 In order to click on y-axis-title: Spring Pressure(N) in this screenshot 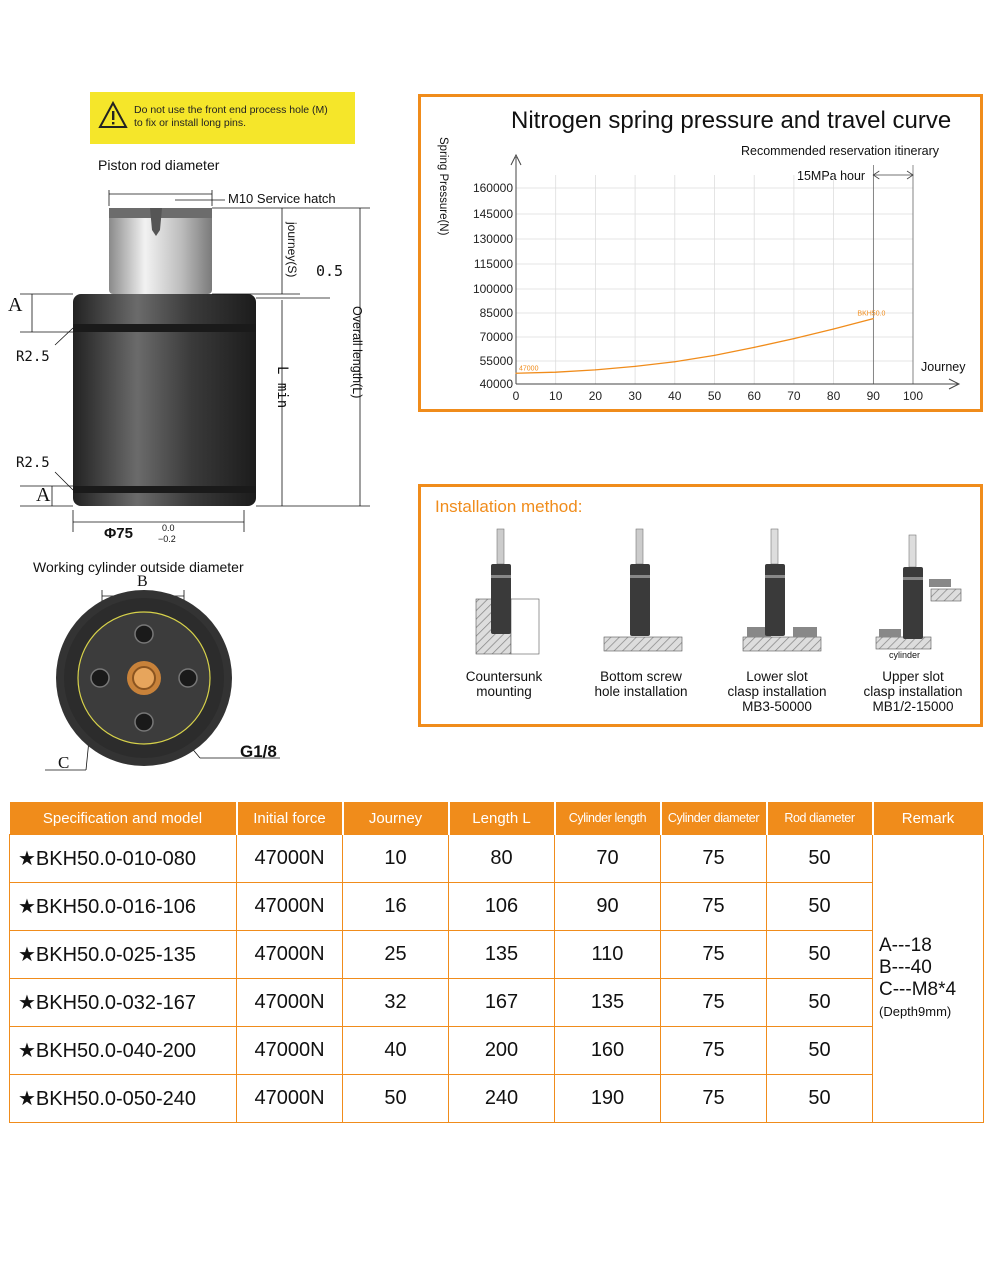, I will do `click(443, 186)`.